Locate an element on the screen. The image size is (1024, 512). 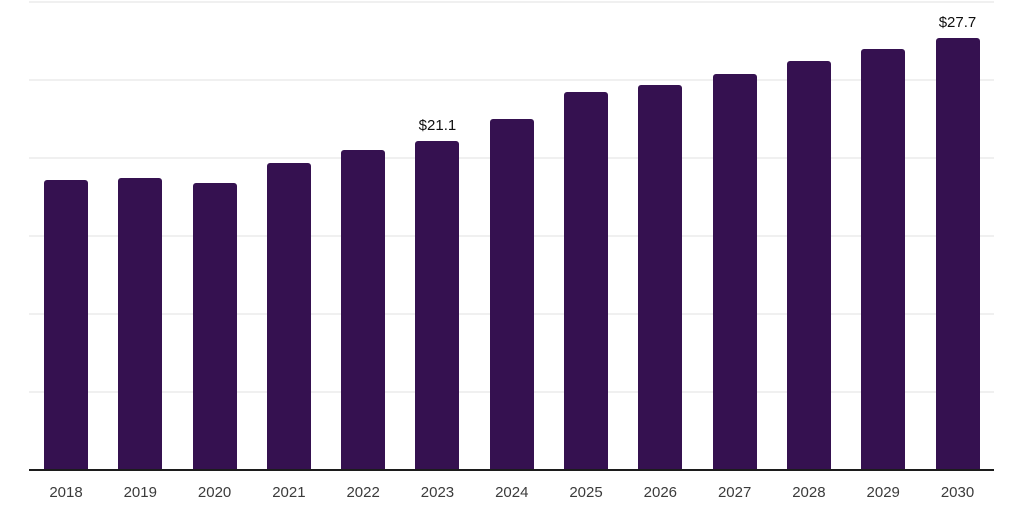
bar-2030 is located at coordinates (957, 253).